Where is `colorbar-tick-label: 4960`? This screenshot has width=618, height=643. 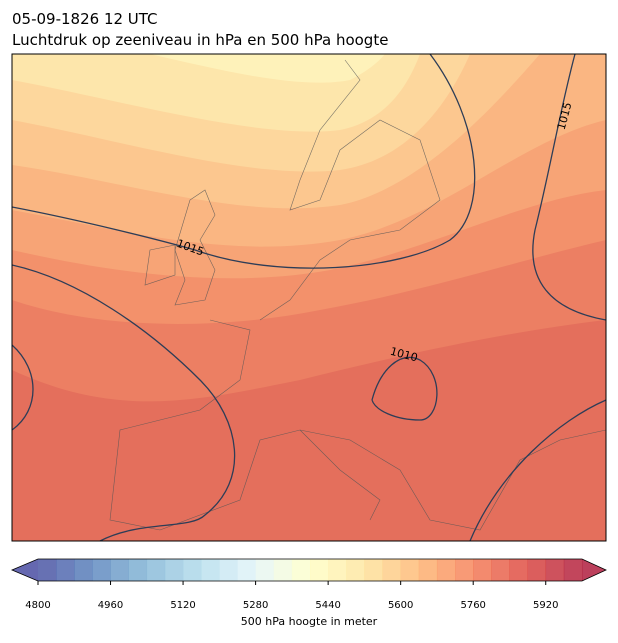
colorbar-tick-label: 4960 is located at coordinates (110, 605).